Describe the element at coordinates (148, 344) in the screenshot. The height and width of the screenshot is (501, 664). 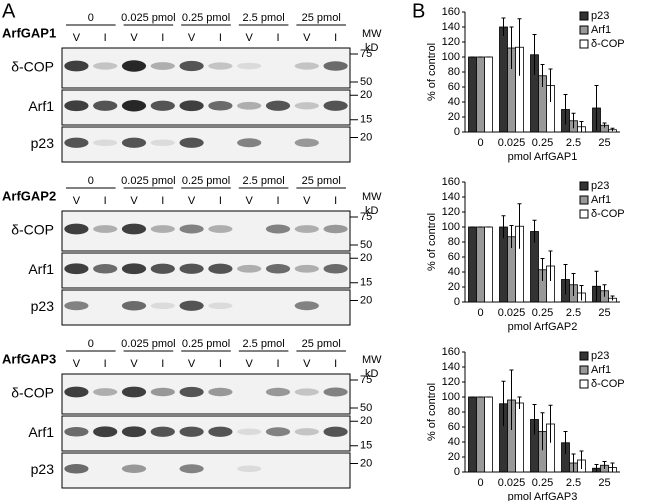
I see `dose-label: 0.025 pmol` at that location.